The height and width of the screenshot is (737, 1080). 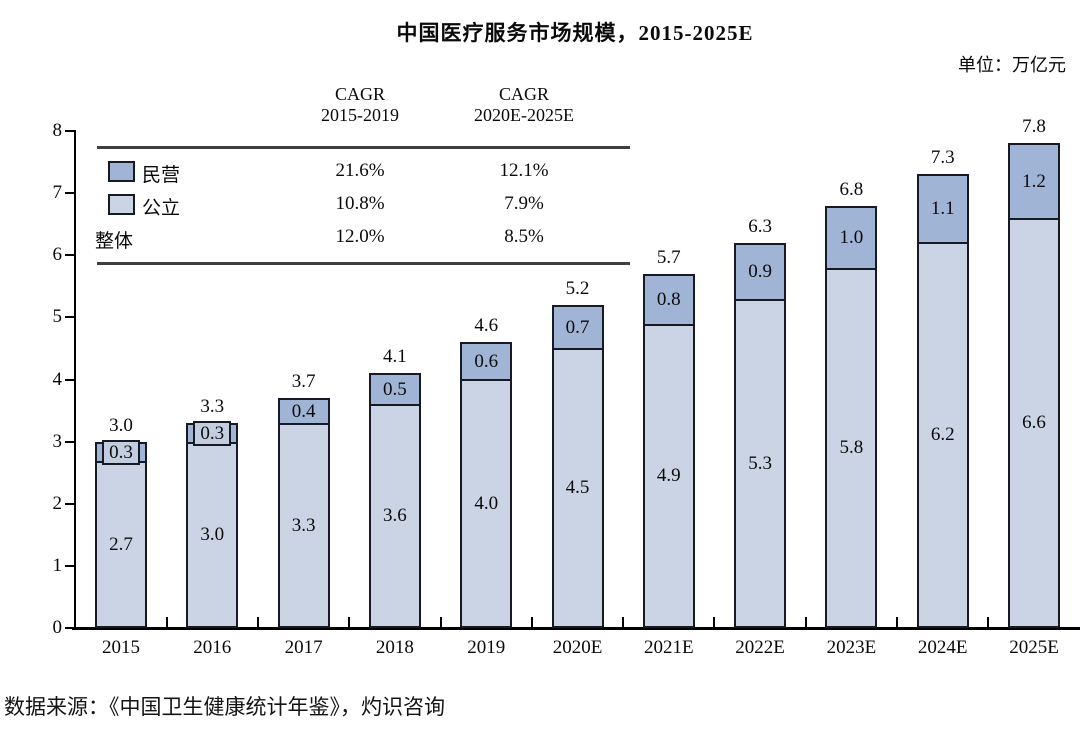 What do you see at coordinates (575, 33) in the screenshot?
I see `chart-title: 中国医疗服务市场规模，2015-2025E` at bounding box center [575, 33].